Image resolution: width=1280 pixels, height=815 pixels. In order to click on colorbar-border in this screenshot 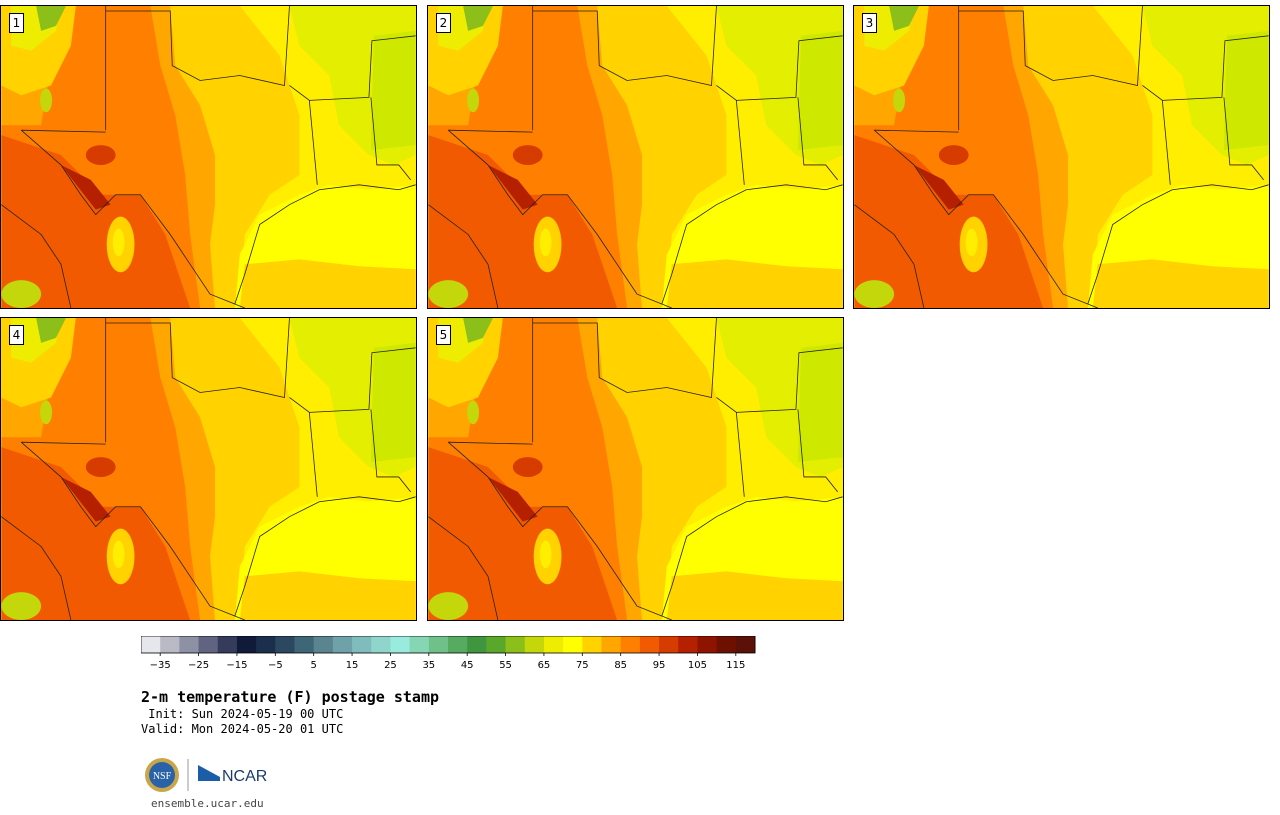, I will do `click(448, 645)`.